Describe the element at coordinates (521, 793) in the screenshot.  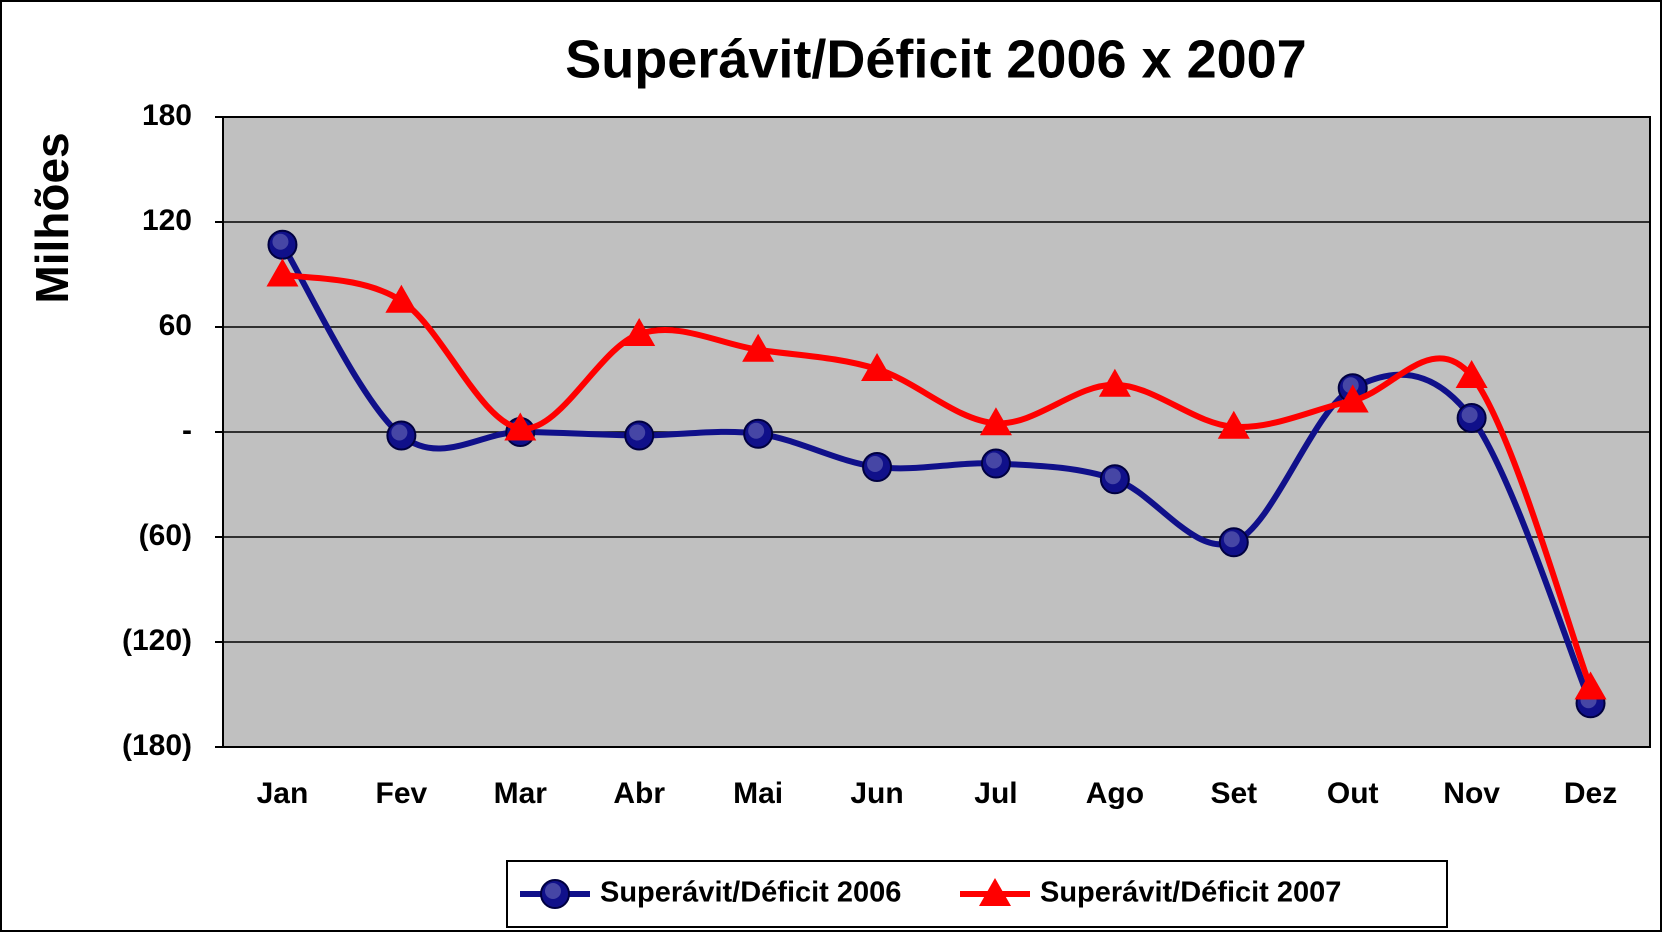
I see `x-tick-label: Mar` at that location.